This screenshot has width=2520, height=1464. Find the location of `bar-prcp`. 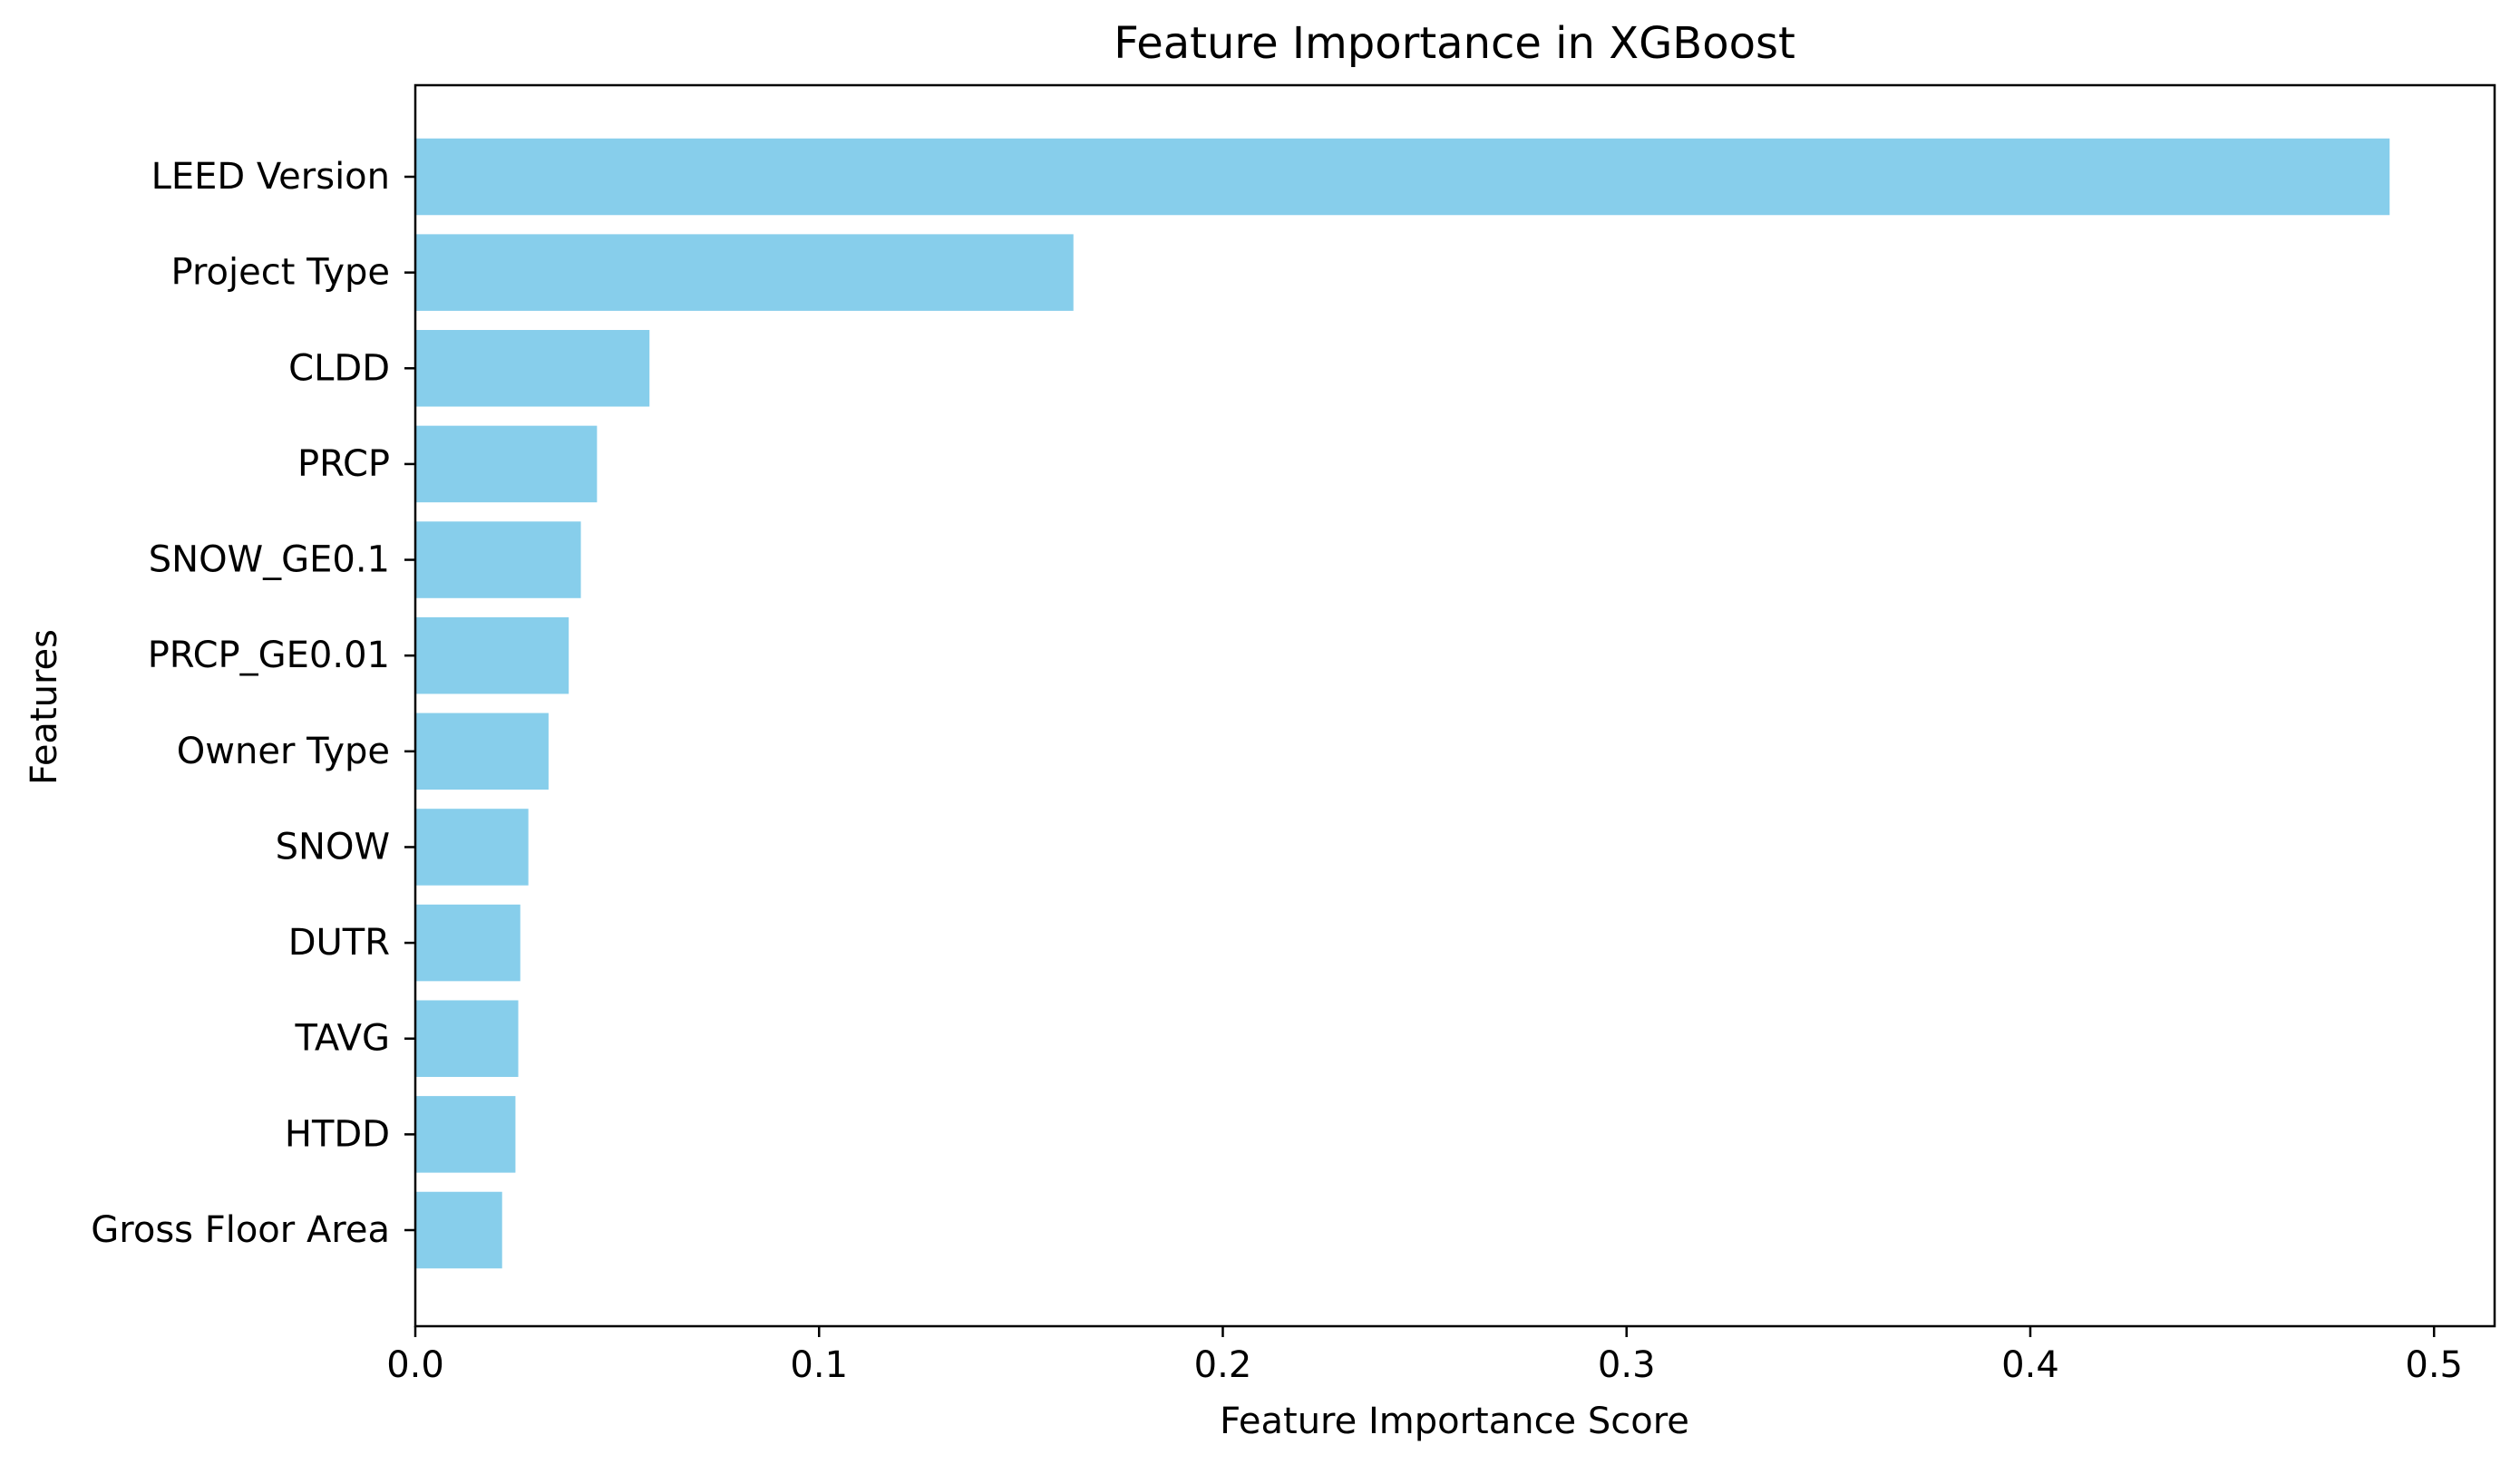

bar-prcp is located at coordinates (507, 464).